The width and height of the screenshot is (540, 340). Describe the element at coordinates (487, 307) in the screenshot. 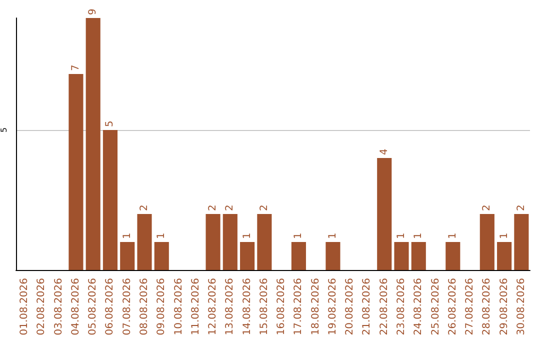

I see `x-tick-label: 28.08.2026` at that location.